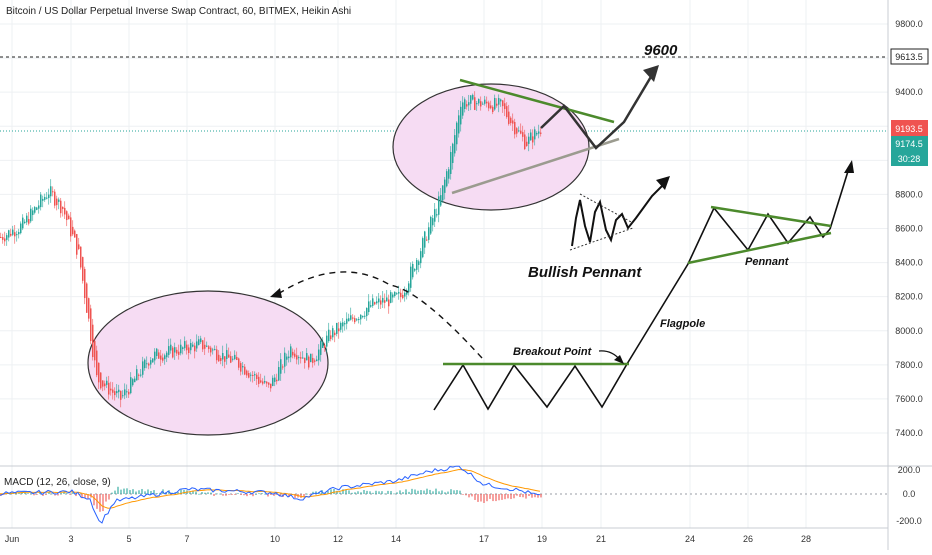 The image size is (932, 555). I want to click on breakout-pointer-arrowhead, so click(619, 359).